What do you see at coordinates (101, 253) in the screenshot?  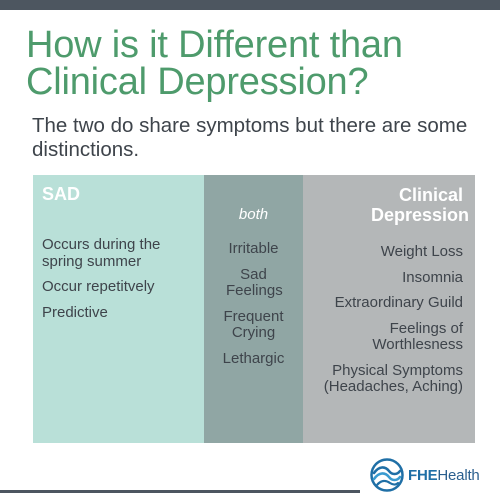 I see `list-item: Occurs during the spring summer` at bounding box center [101, 253].